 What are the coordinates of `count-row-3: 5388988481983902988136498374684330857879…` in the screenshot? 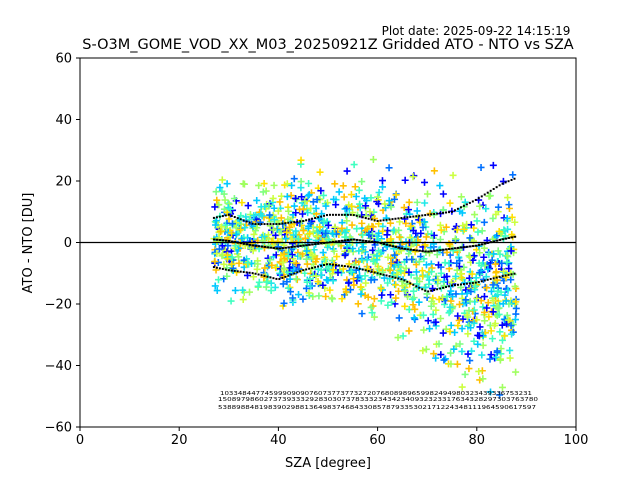 It's located at (377, 408).